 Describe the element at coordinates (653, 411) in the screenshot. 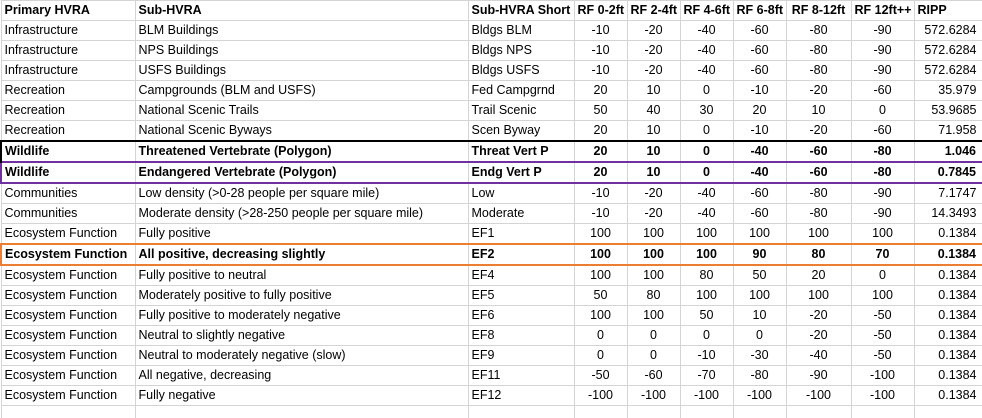

I see `cell-rf-2-4ft` at that location.